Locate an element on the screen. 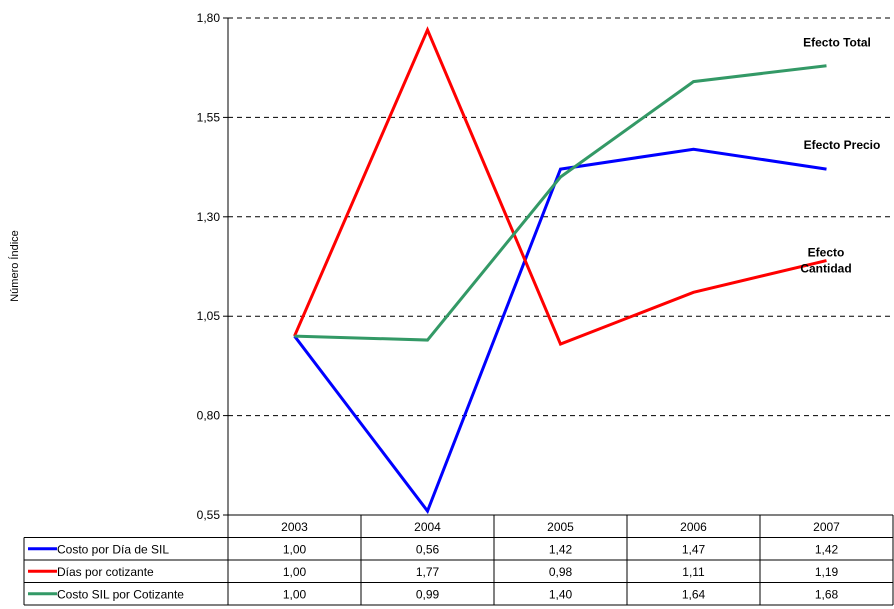  annotation-label: Efecto is located at coordinates (826, 253).